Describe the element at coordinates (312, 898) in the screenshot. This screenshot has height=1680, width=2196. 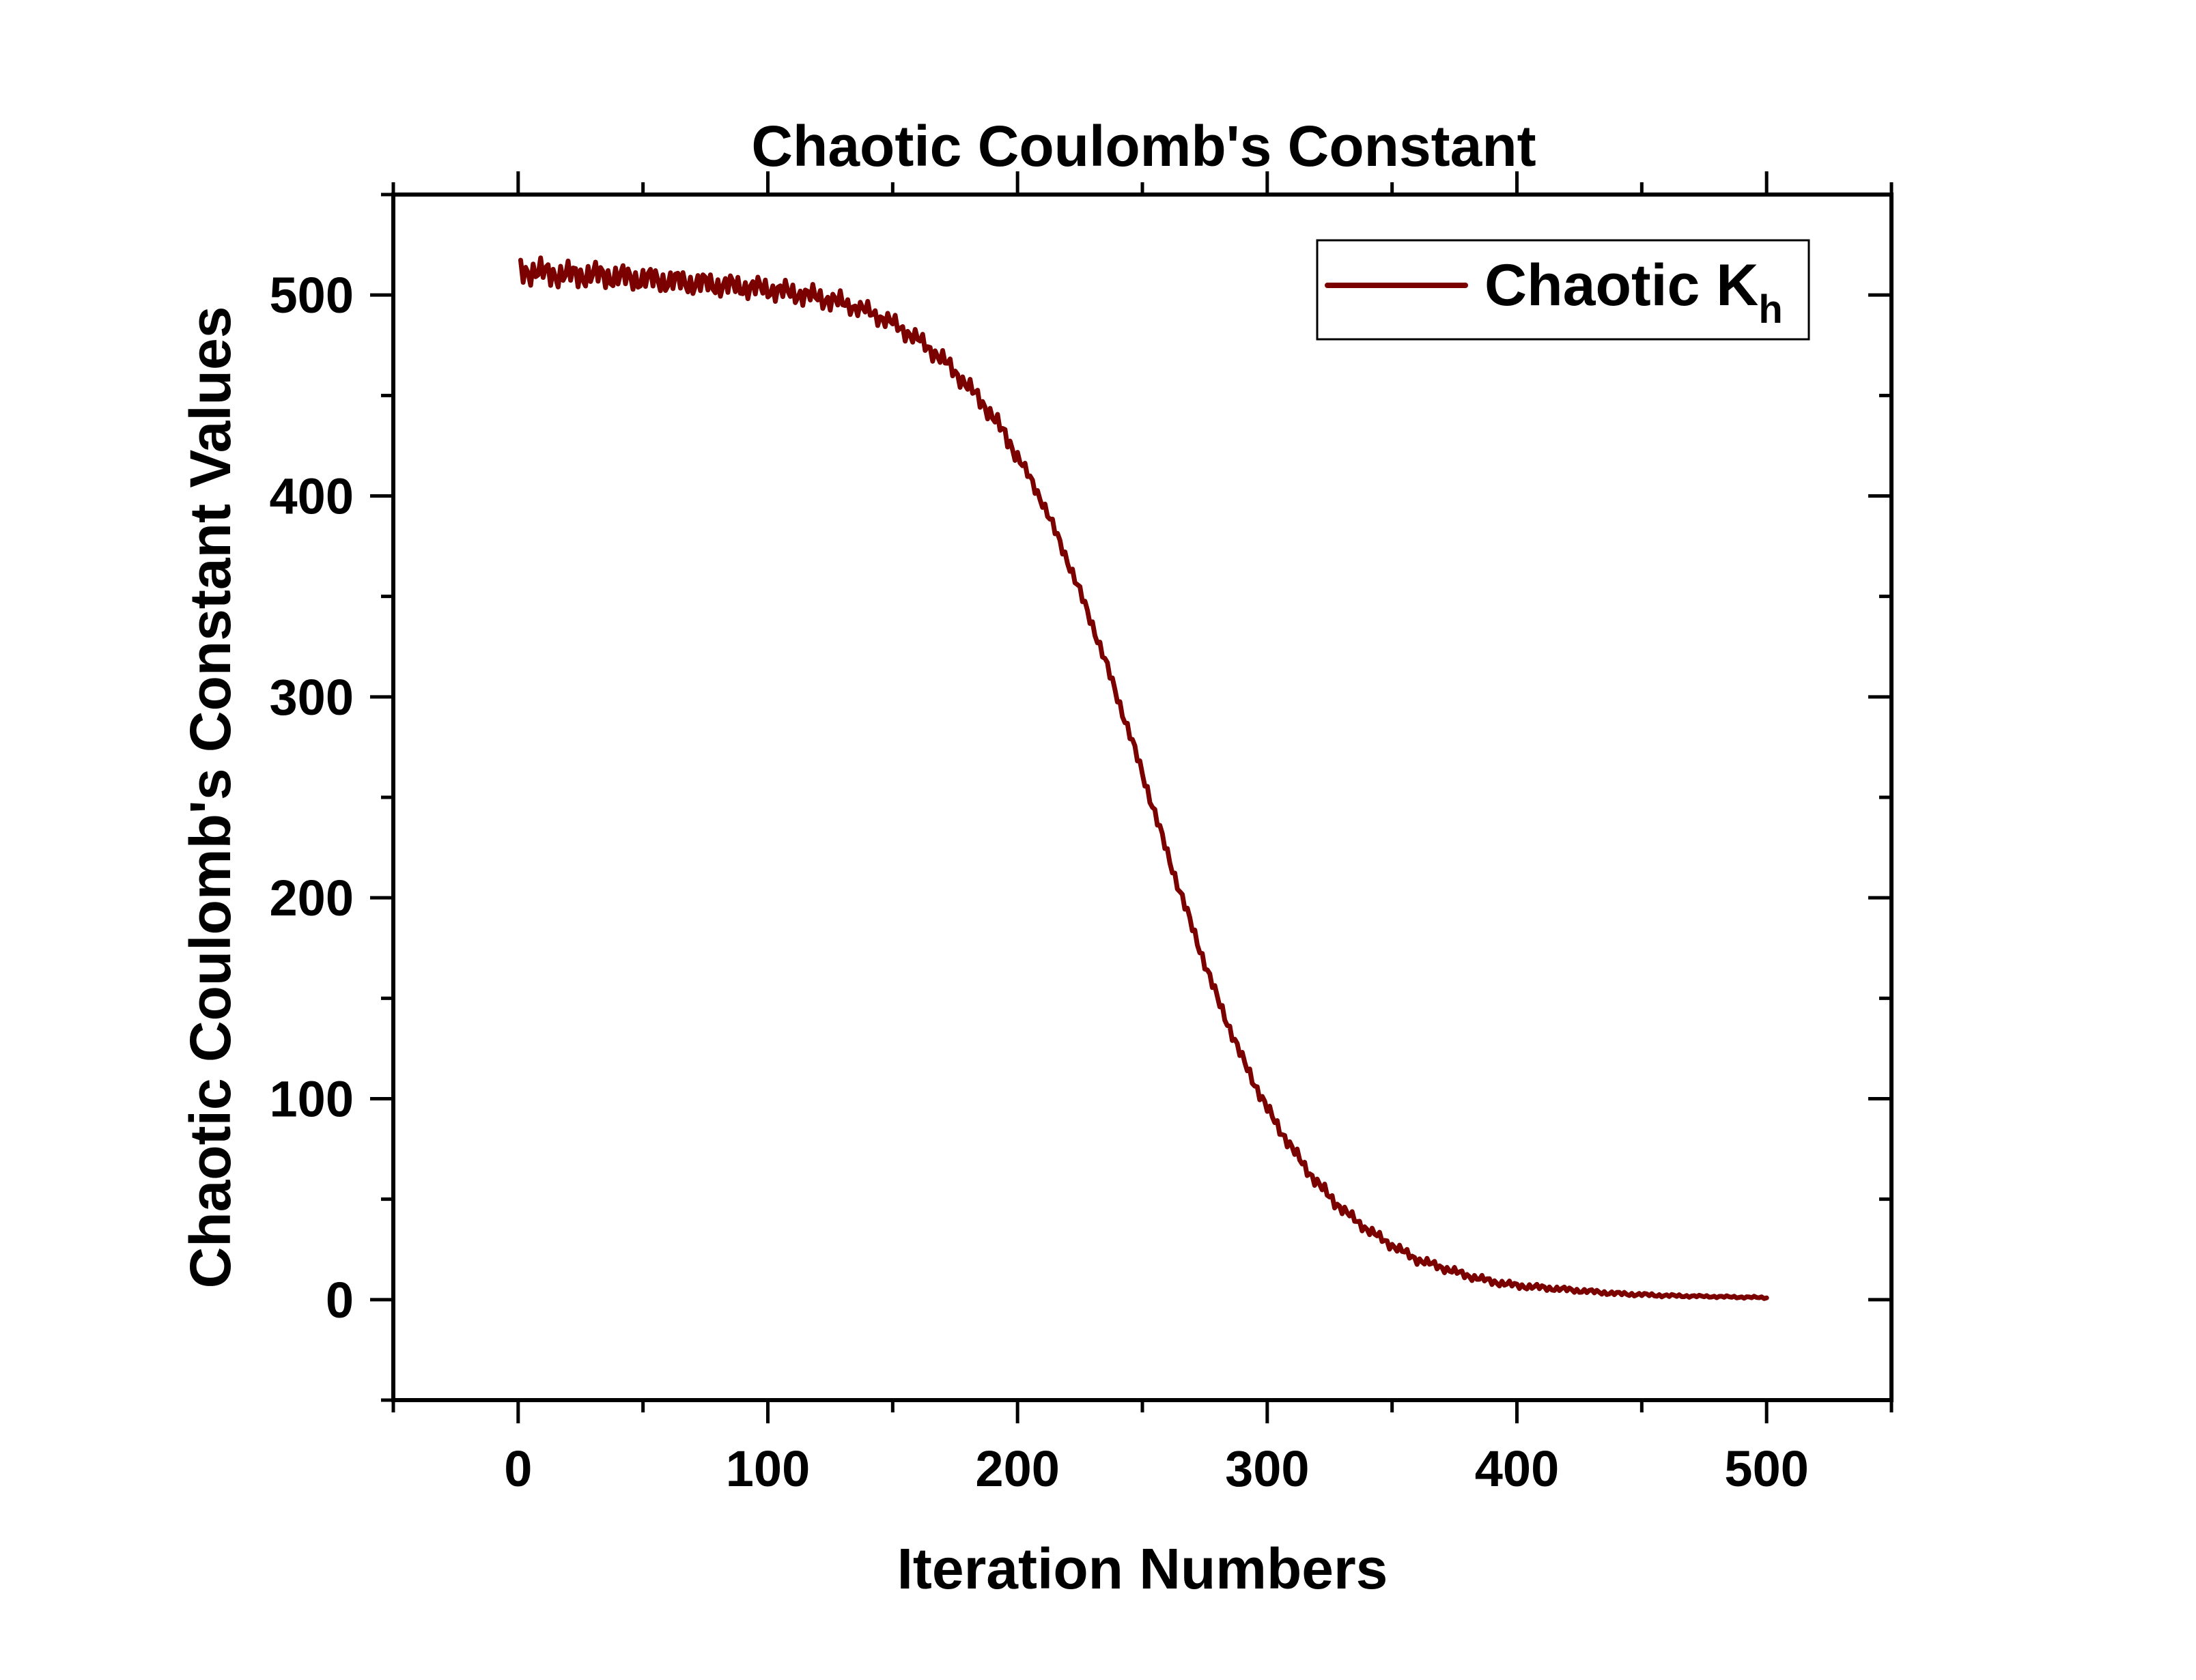
I see `y-tick-label: 200` at that location.